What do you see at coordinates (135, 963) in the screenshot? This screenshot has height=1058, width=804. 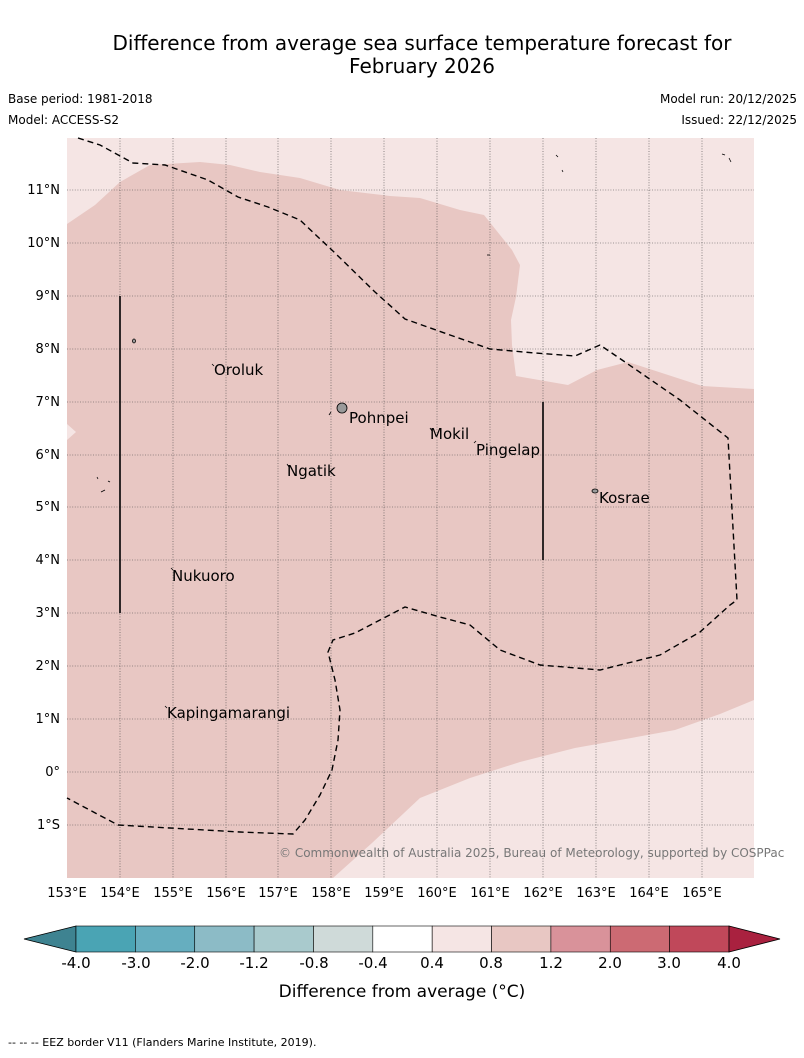 I see `colorbar-tick: -3.0` at bounding box center [135, 963].